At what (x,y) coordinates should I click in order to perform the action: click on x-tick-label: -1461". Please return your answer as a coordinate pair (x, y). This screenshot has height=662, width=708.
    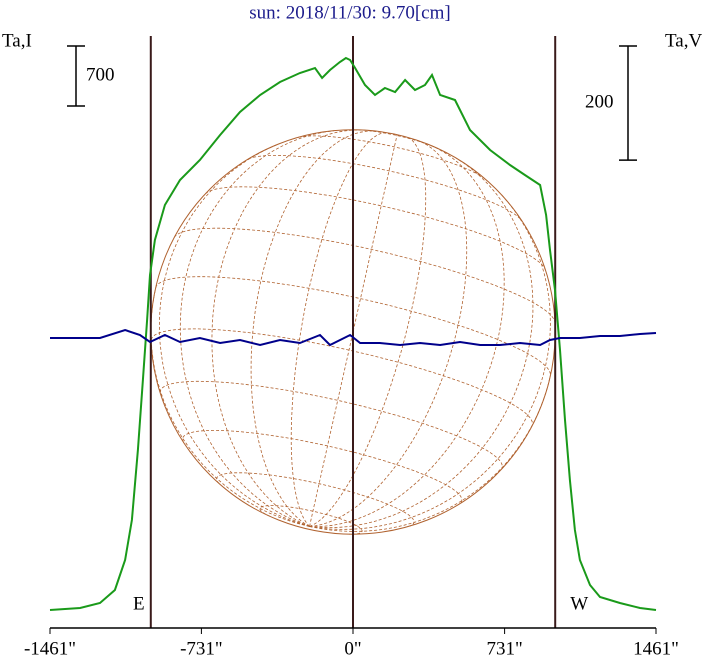
    Looking at the image, I should click on (50, 648).